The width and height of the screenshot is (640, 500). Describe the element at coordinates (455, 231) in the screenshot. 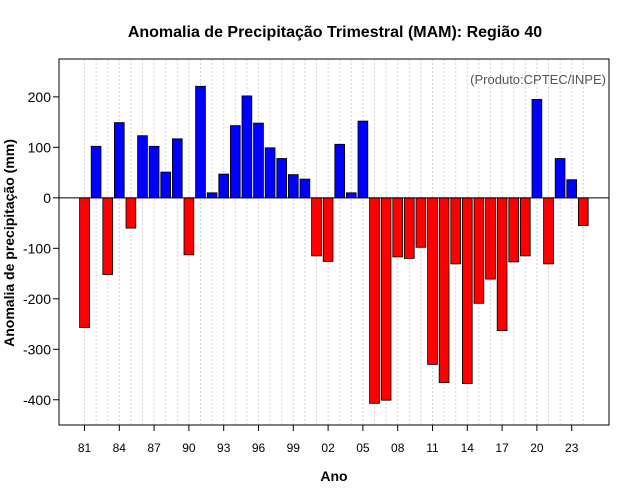

I see `bar-2013` at that location.